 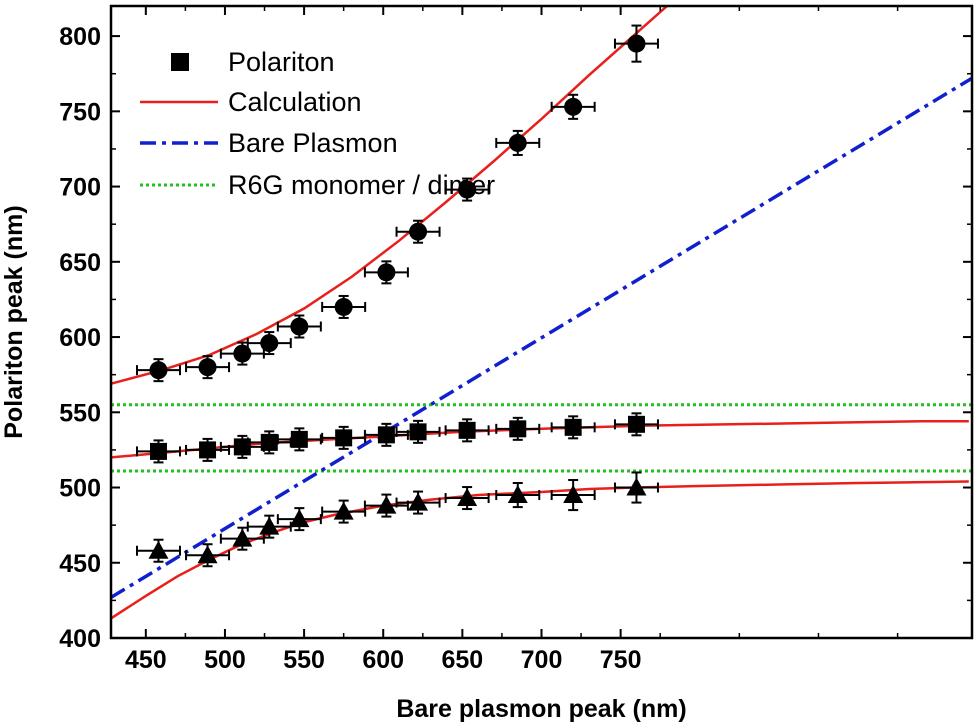 What do you see at coordinates (542, 660) in the screenshot?
I see `x-tick-label: 700` at bounding box center [542, 660].